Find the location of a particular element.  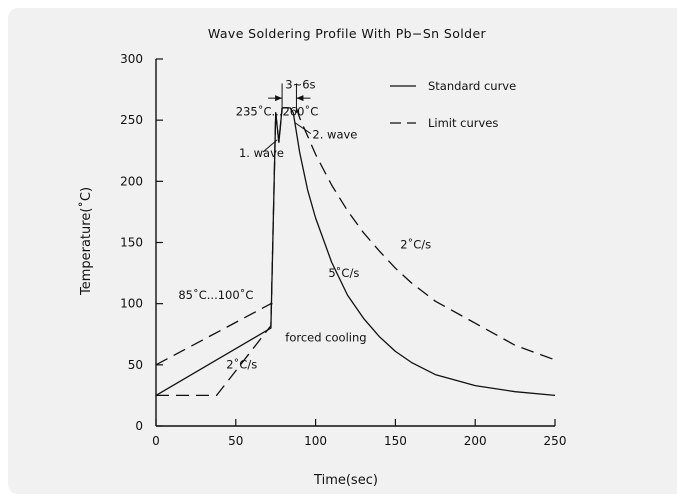

x-tick-label: 0 is located at coordinates (156, 441).